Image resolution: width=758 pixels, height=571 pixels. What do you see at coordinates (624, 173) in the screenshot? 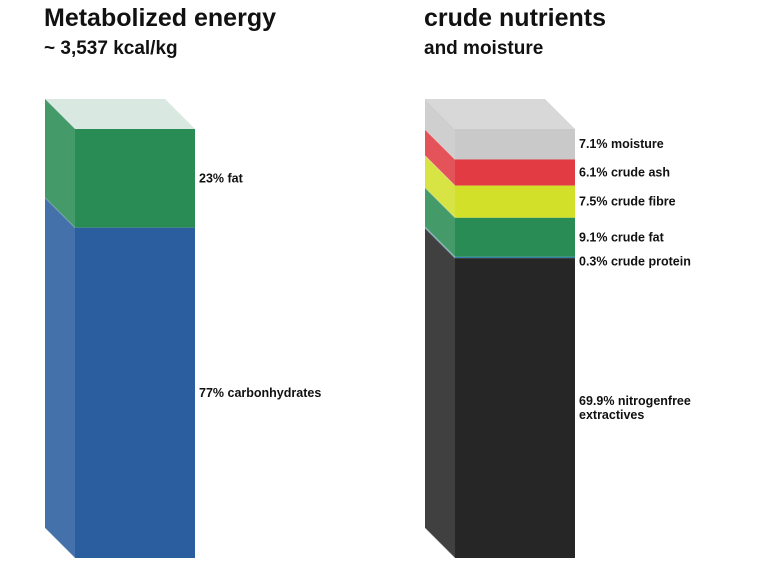
I see `chart-2-label-2: 6.1% crude ash` at bounding box center [624, 173].